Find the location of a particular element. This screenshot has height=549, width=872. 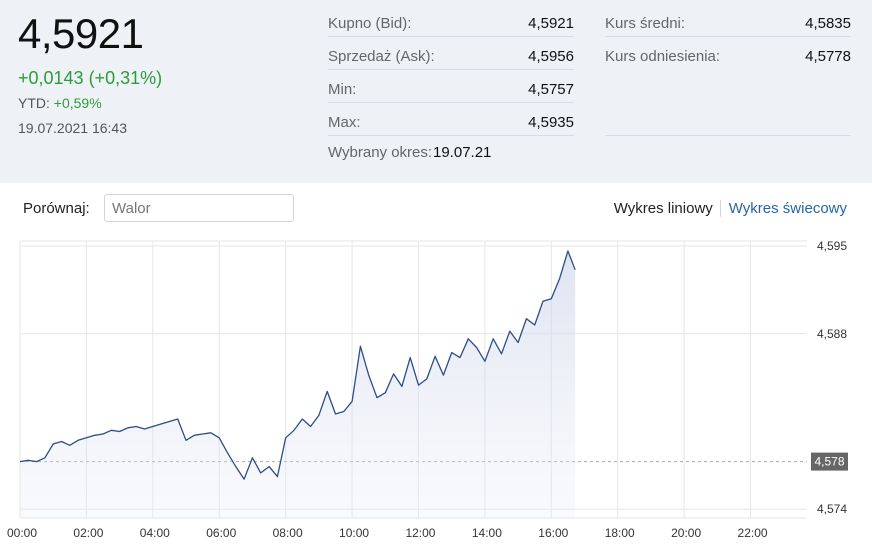

bid-label: Kupno (Bid): is located at coordinates (370, 23).